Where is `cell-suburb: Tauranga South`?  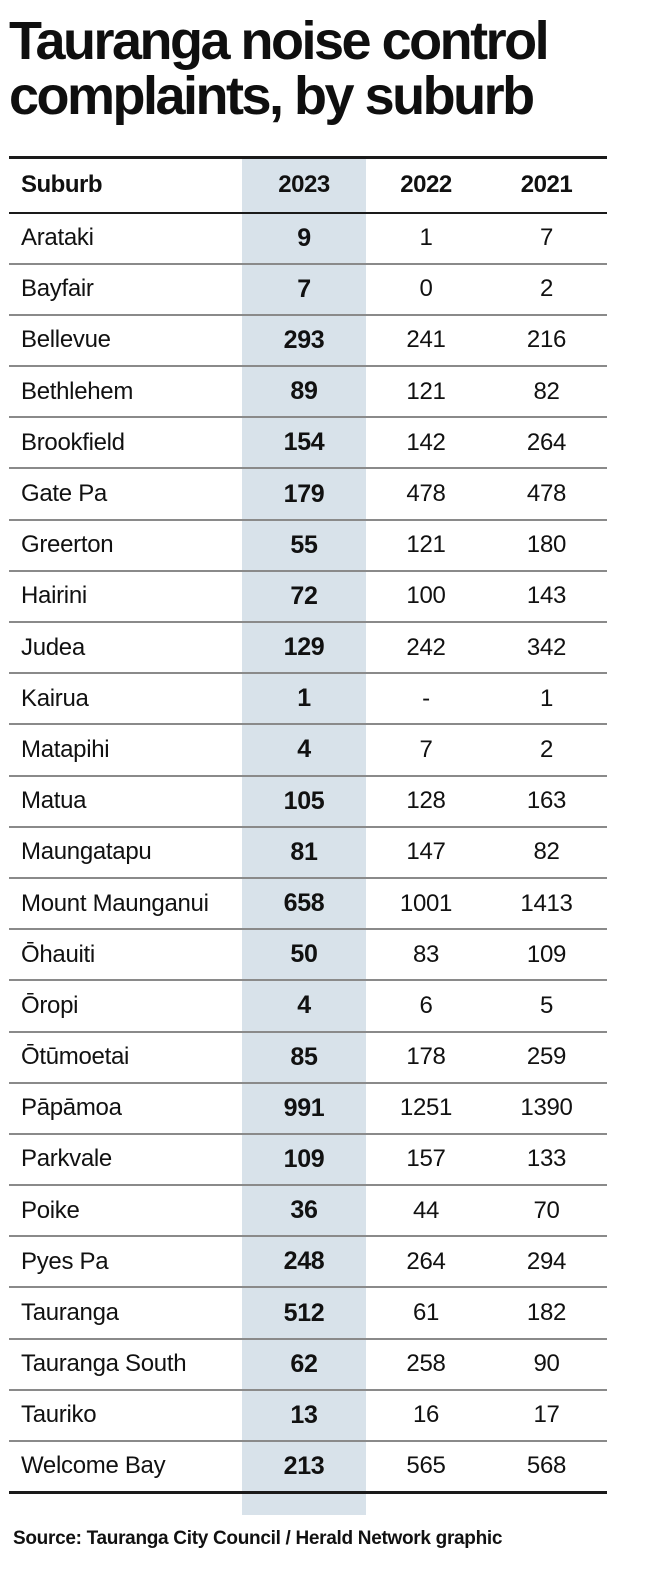
cell-suburb: Tauranga South is located at coordinates (125, 1364).